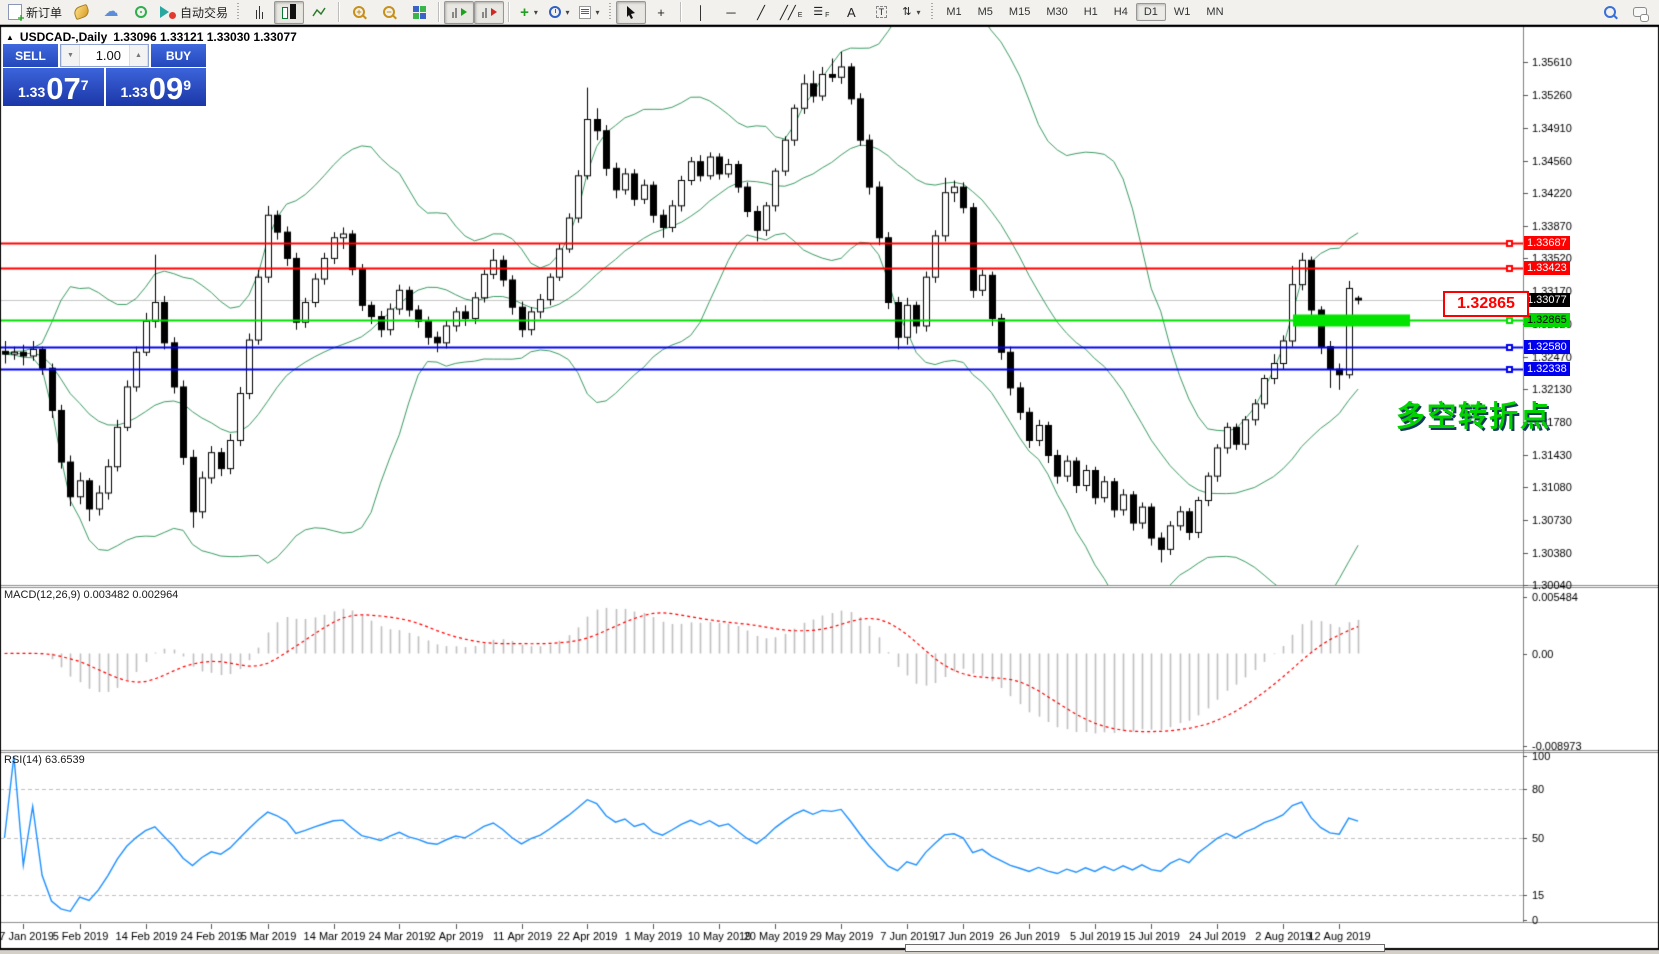 The image size is (1659, 954). Describe the element at coordinates (187, 85) in the screenshot. I see `buy-price-pipette: 9` at that location.